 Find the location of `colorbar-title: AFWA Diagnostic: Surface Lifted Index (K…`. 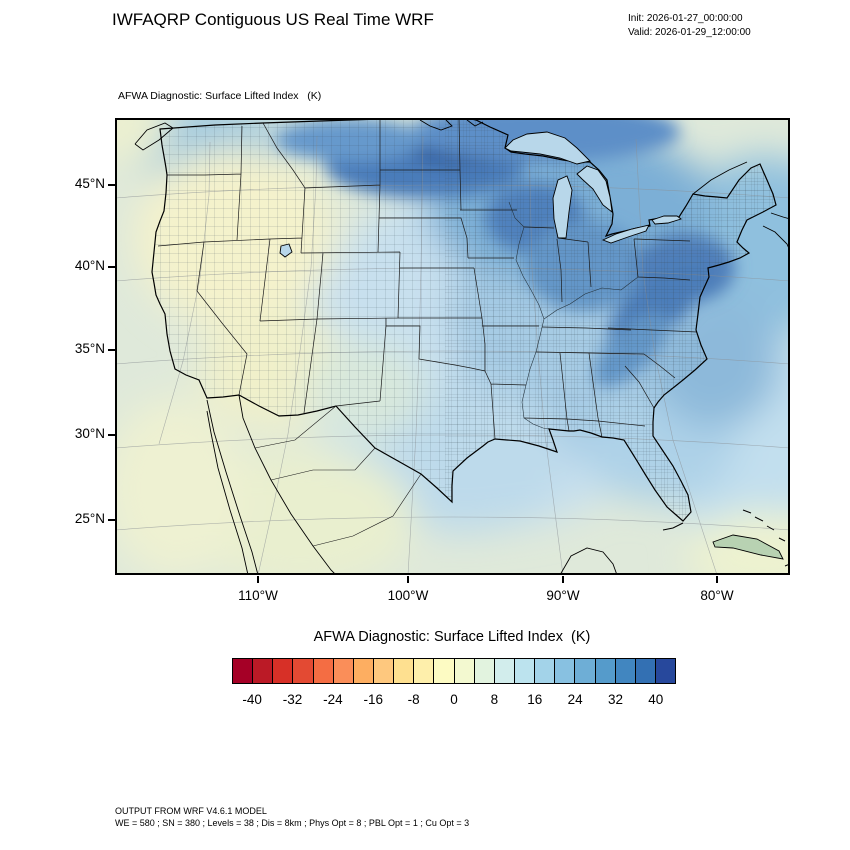

colorbar-title: AFWA Diagnostic: Surface Lifted Index (K… is located at coordinates (452, 637).